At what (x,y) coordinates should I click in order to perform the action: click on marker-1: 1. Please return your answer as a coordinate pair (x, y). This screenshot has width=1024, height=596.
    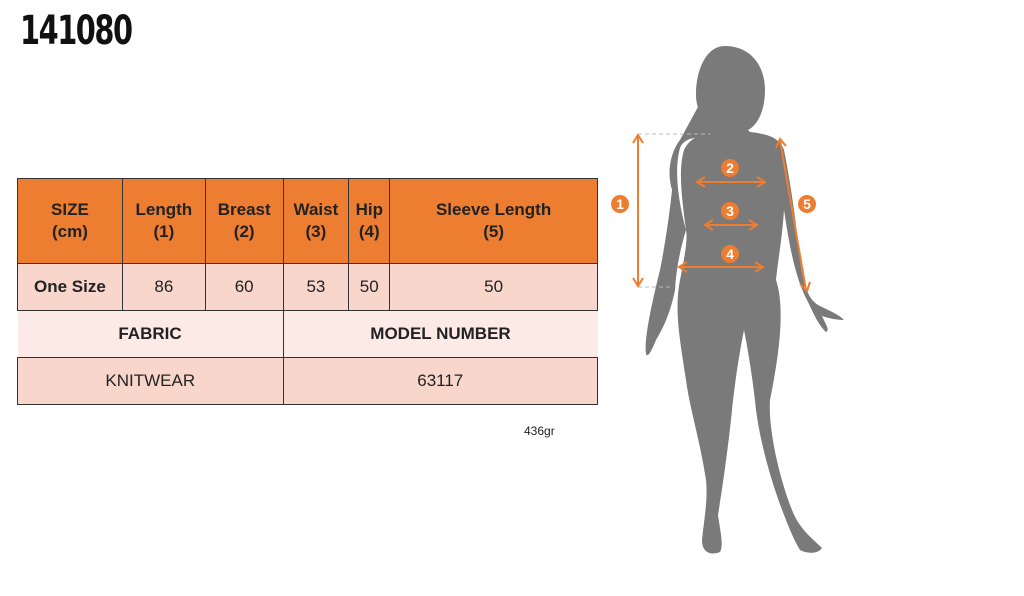
    Looking at the image, I should click on (620, 204).